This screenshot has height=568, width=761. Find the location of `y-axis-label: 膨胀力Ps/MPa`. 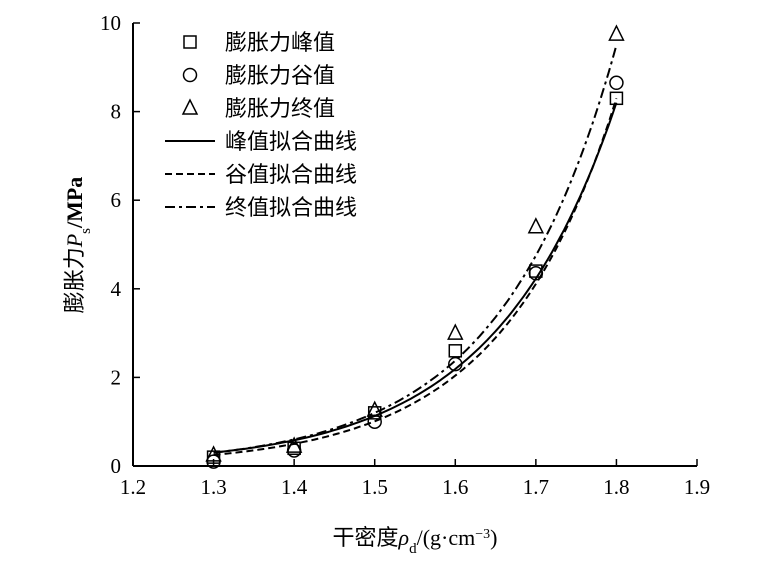

y-axis-label: 膨胀力Ps/MPa is located at coordinates (78, 245).